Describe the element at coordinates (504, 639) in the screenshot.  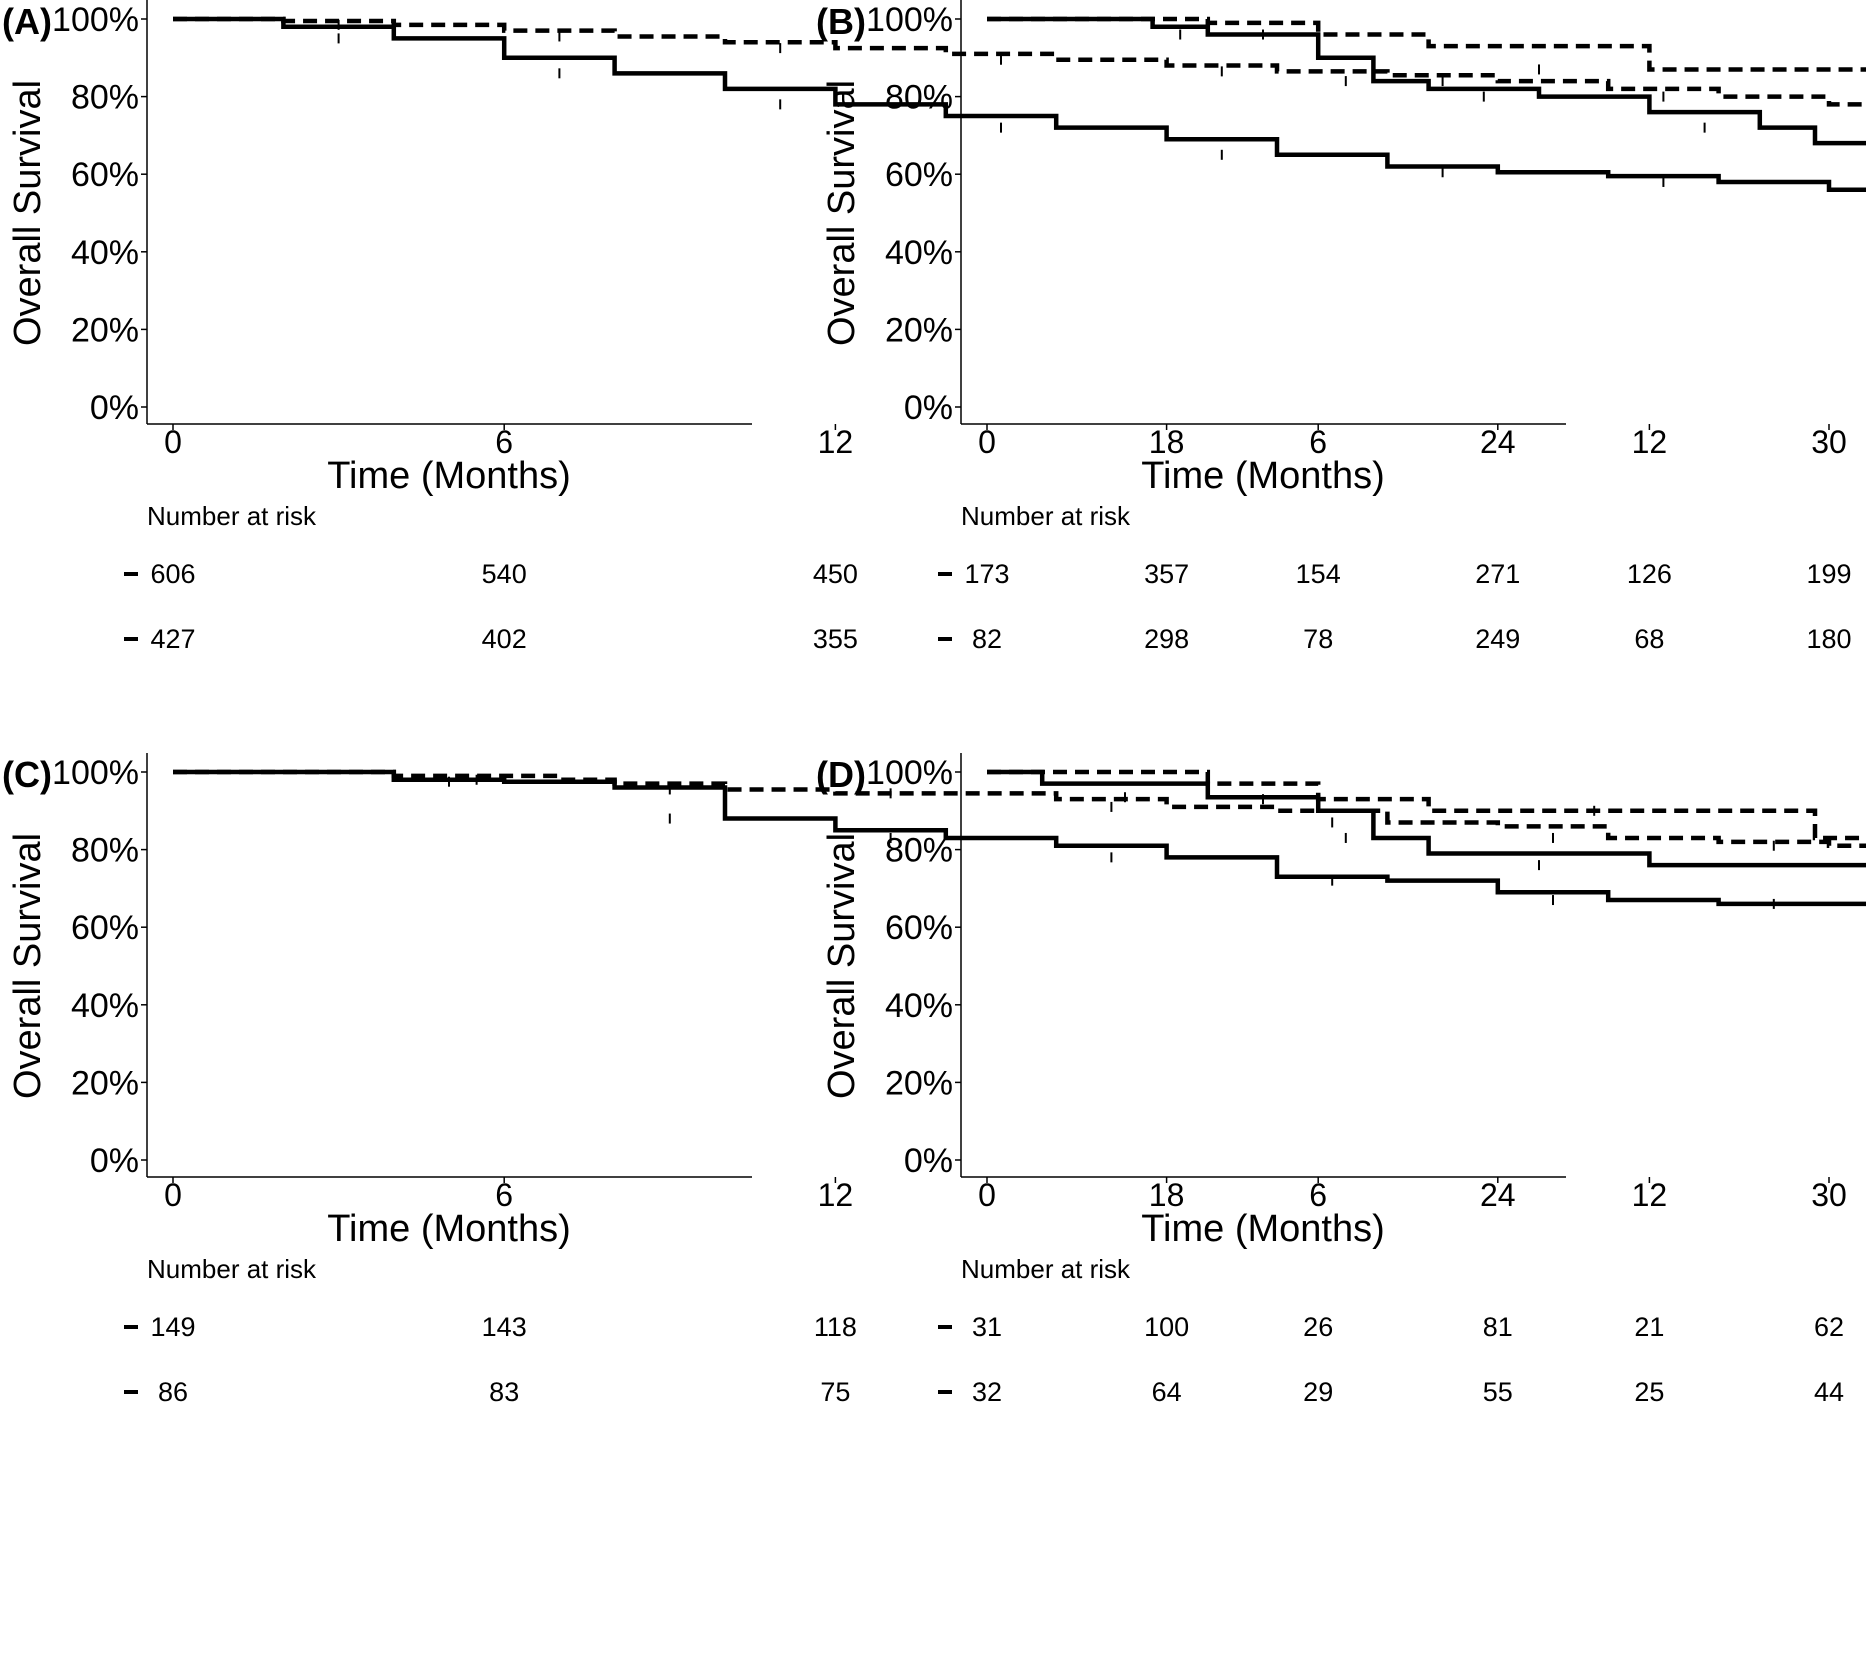
I see `risk-count: 402` at that location.